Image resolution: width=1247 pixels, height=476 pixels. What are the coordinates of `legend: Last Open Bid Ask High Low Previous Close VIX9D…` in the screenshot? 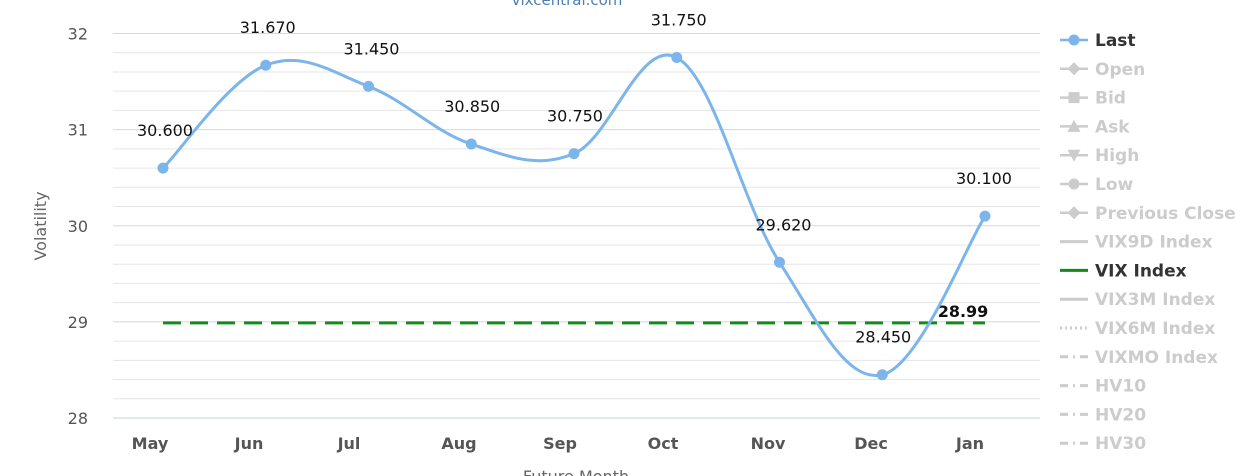 It's located at (1148, 242).